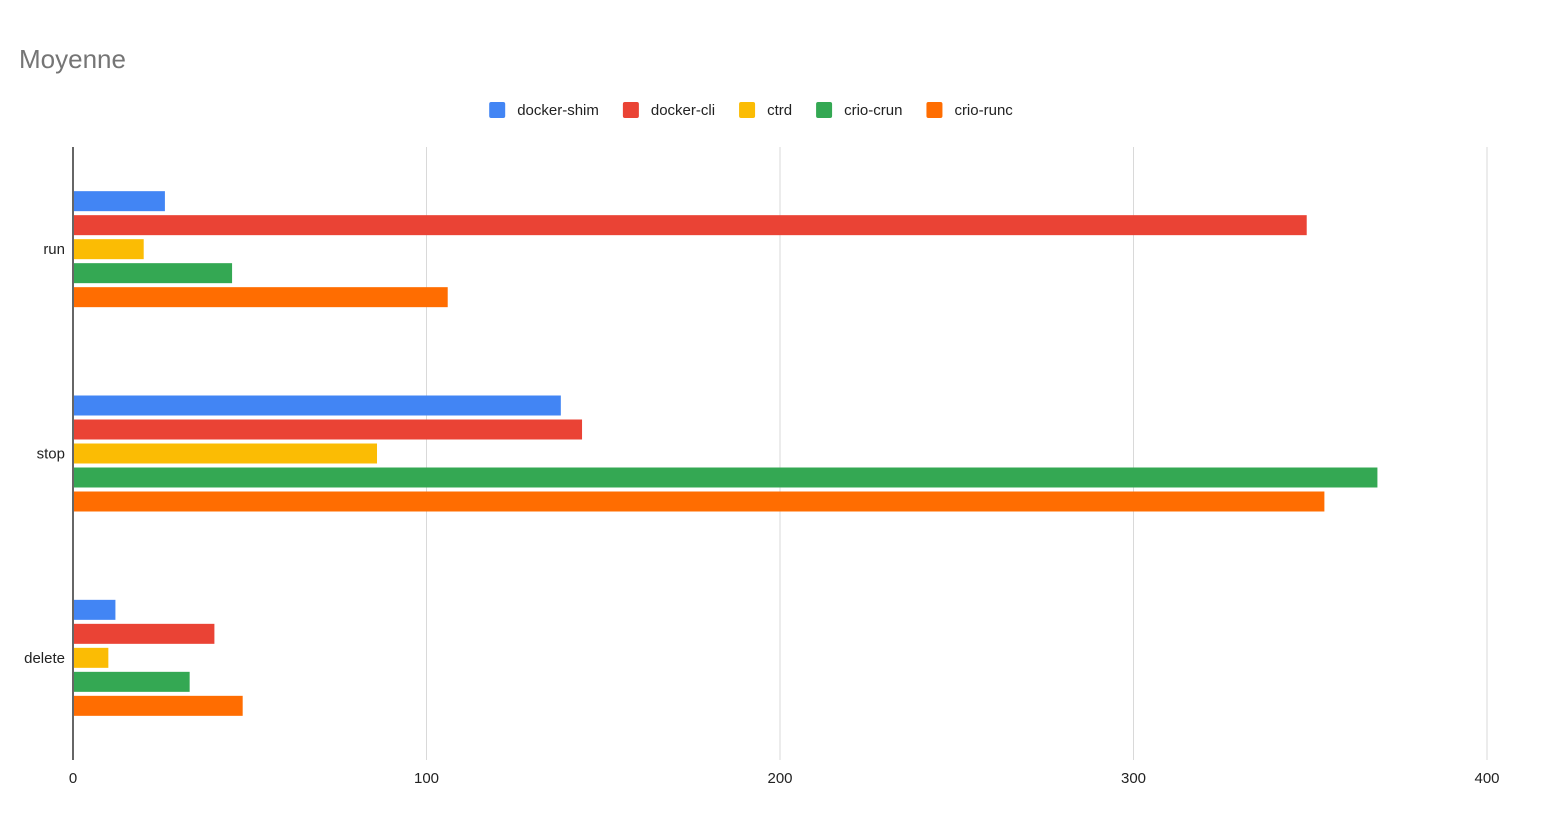 The width and height of the screenshot is (1551, 821). I want to click on x-tick-label: 100, so click(426, 778).